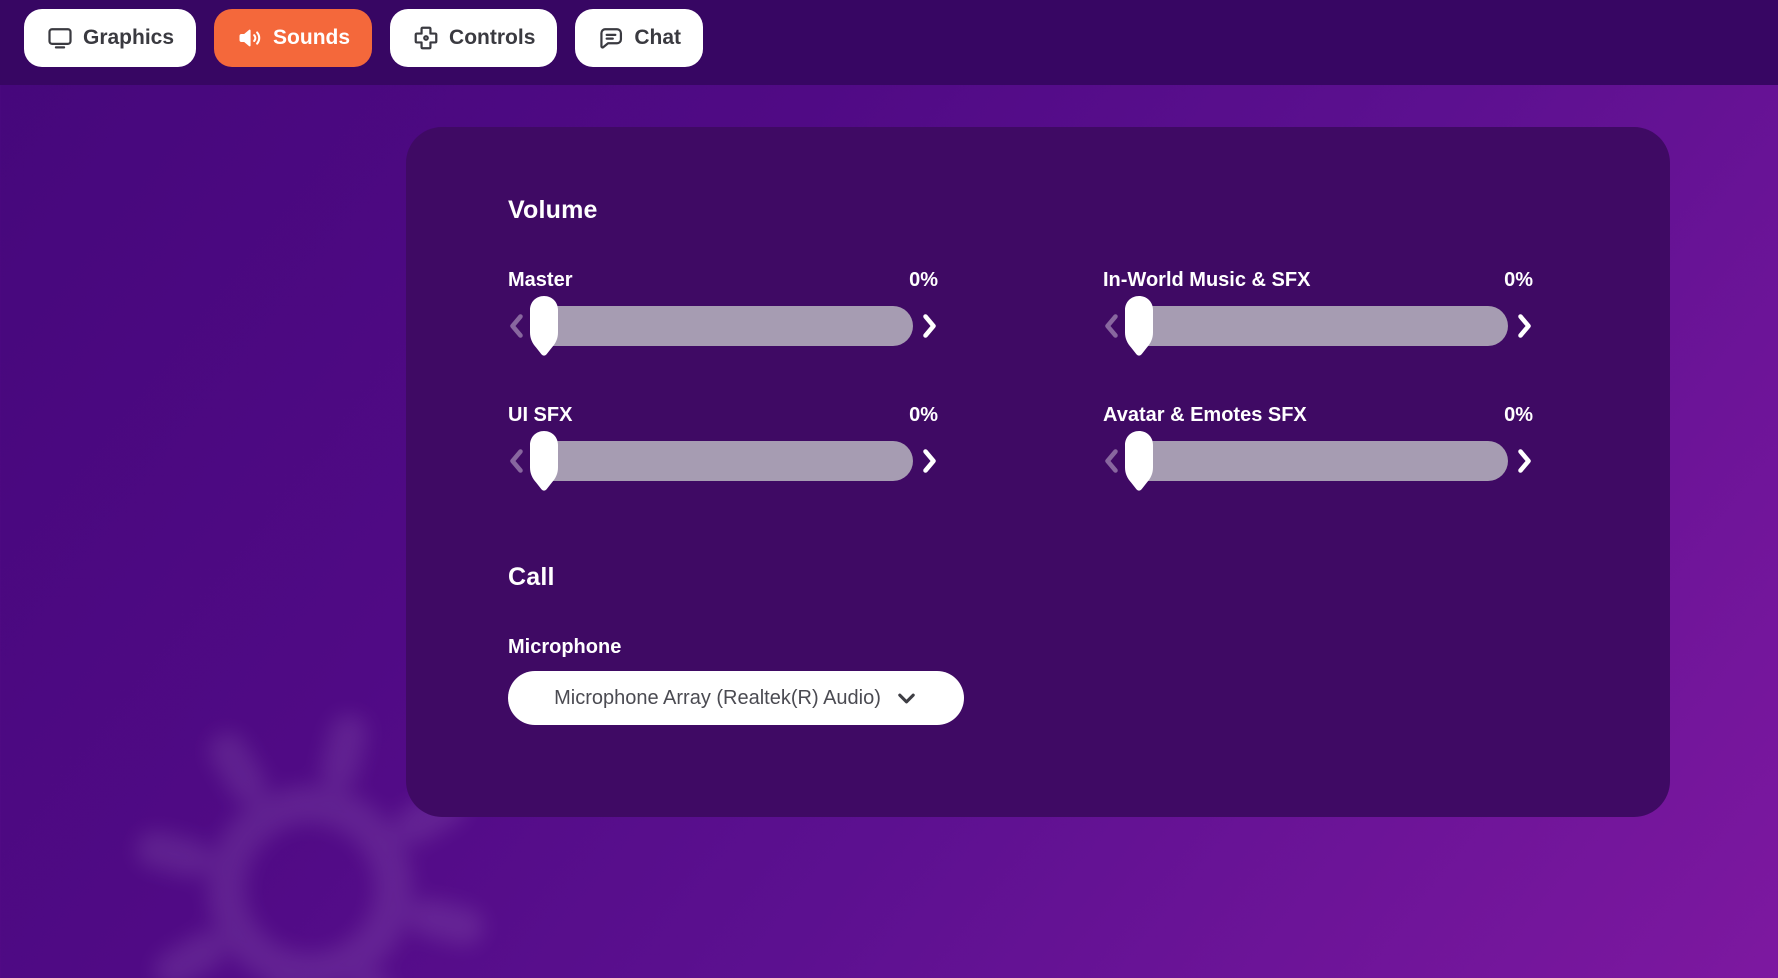 This screenshot has height=978, width=1778. I want to click on tab-graphics: Graphics, so click(110, 38).